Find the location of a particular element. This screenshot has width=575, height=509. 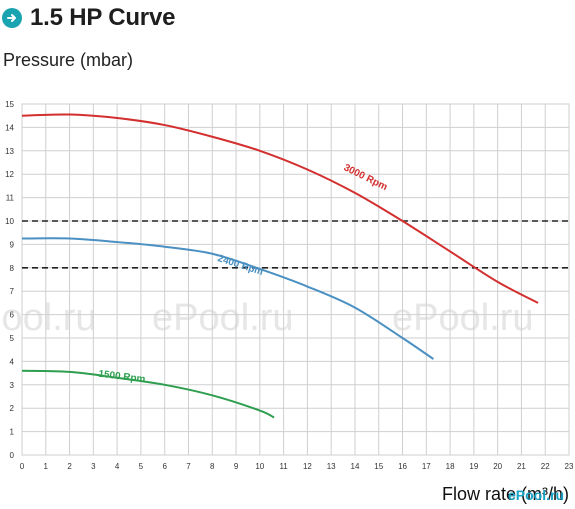

brand-logo: ePool.ru is located at coordinates (536, 495).